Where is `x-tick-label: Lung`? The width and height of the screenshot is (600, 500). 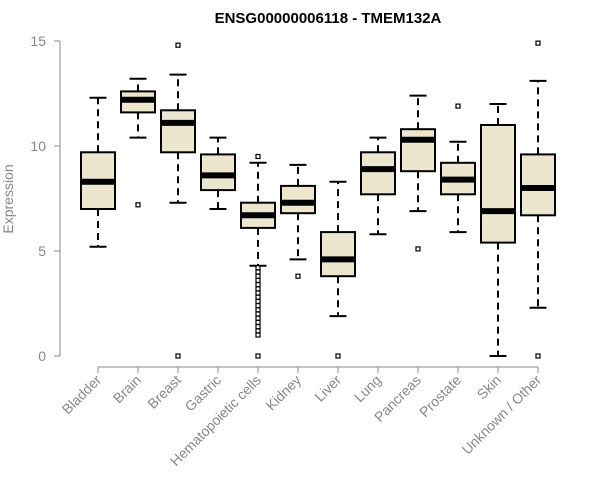
x-tick-label: Lung is located at coordinates (367, 388).